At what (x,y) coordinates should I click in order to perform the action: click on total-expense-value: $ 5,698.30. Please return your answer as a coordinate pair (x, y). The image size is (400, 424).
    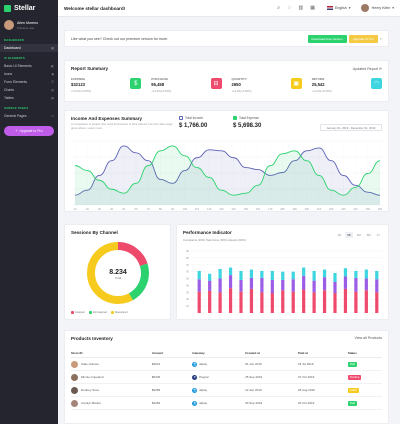
    Looking at the image, I should click on (247, 126).